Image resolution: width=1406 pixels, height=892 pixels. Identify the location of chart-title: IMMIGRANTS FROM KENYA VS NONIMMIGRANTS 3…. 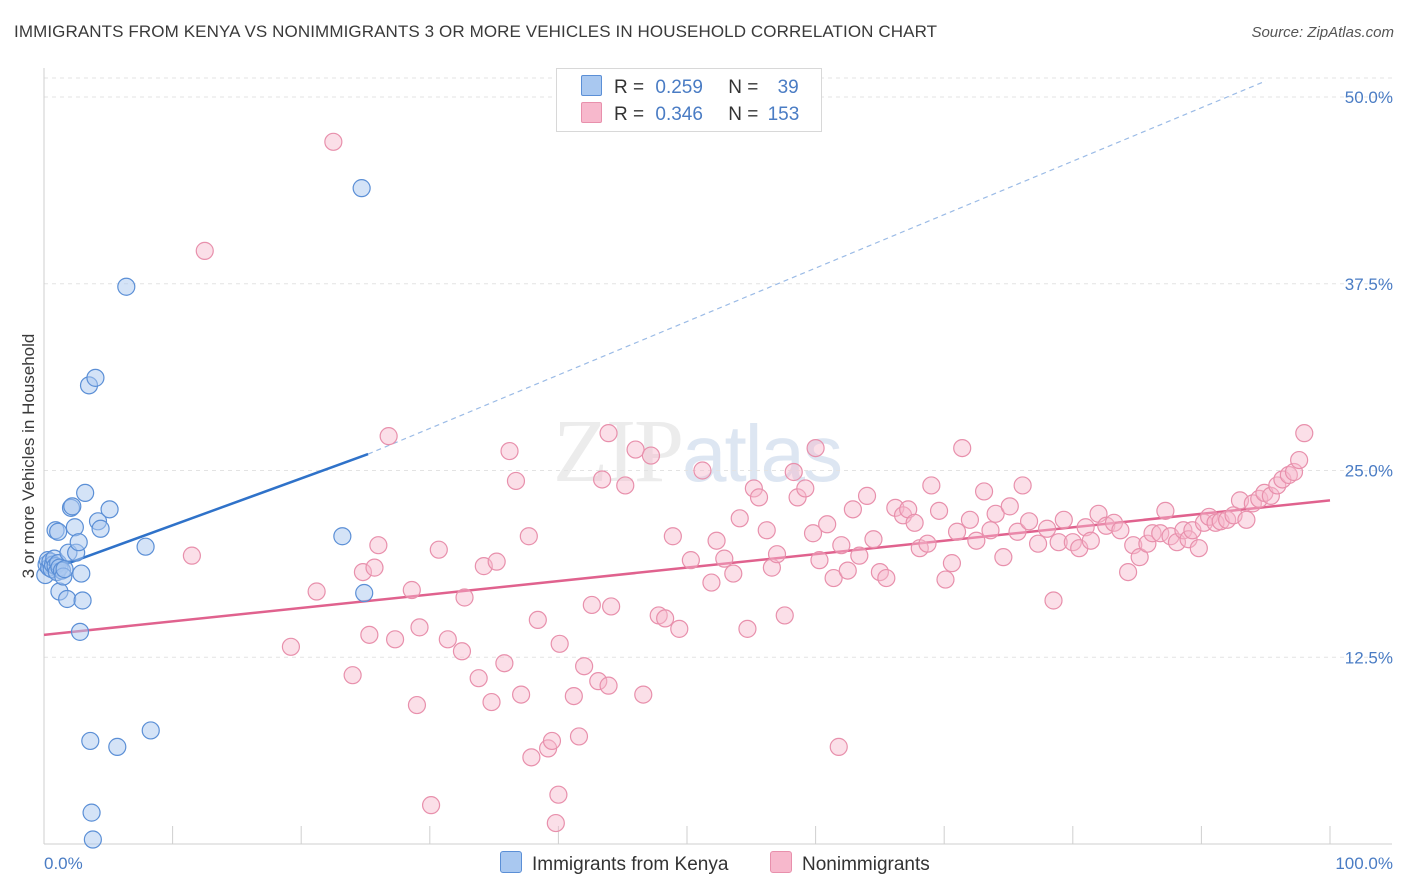
(476, 31).